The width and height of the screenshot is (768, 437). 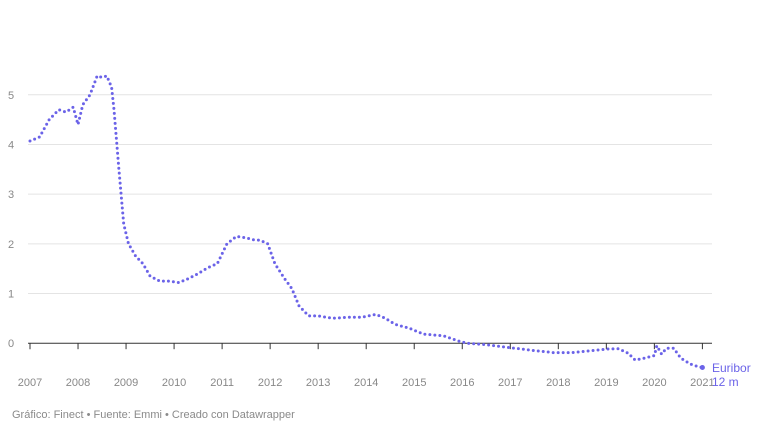 I want to click on x-tick-label: 2017, so click(x=510, y=383).